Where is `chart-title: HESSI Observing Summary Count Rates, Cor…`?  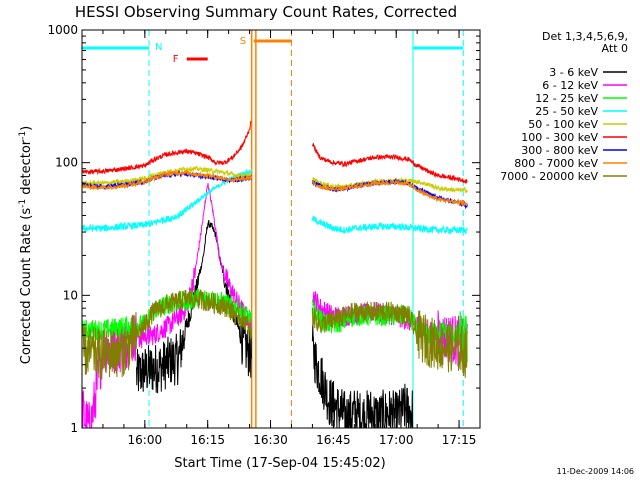 chart-title: HESSI Observing Summary Count Rates, Cor… is located at coordinates (266, 12).